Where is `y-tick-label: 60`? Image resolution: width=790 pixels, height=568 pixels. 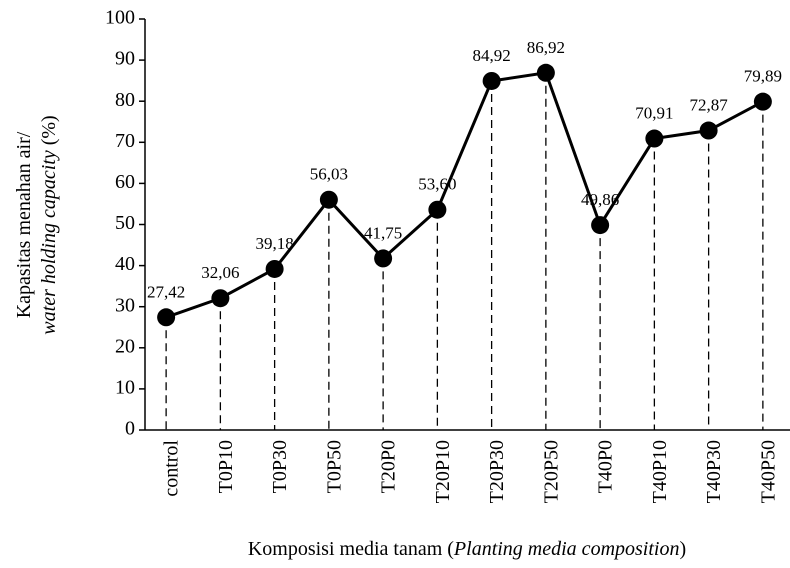
y-tick-label: 60 is located at coordinates (125, 182).